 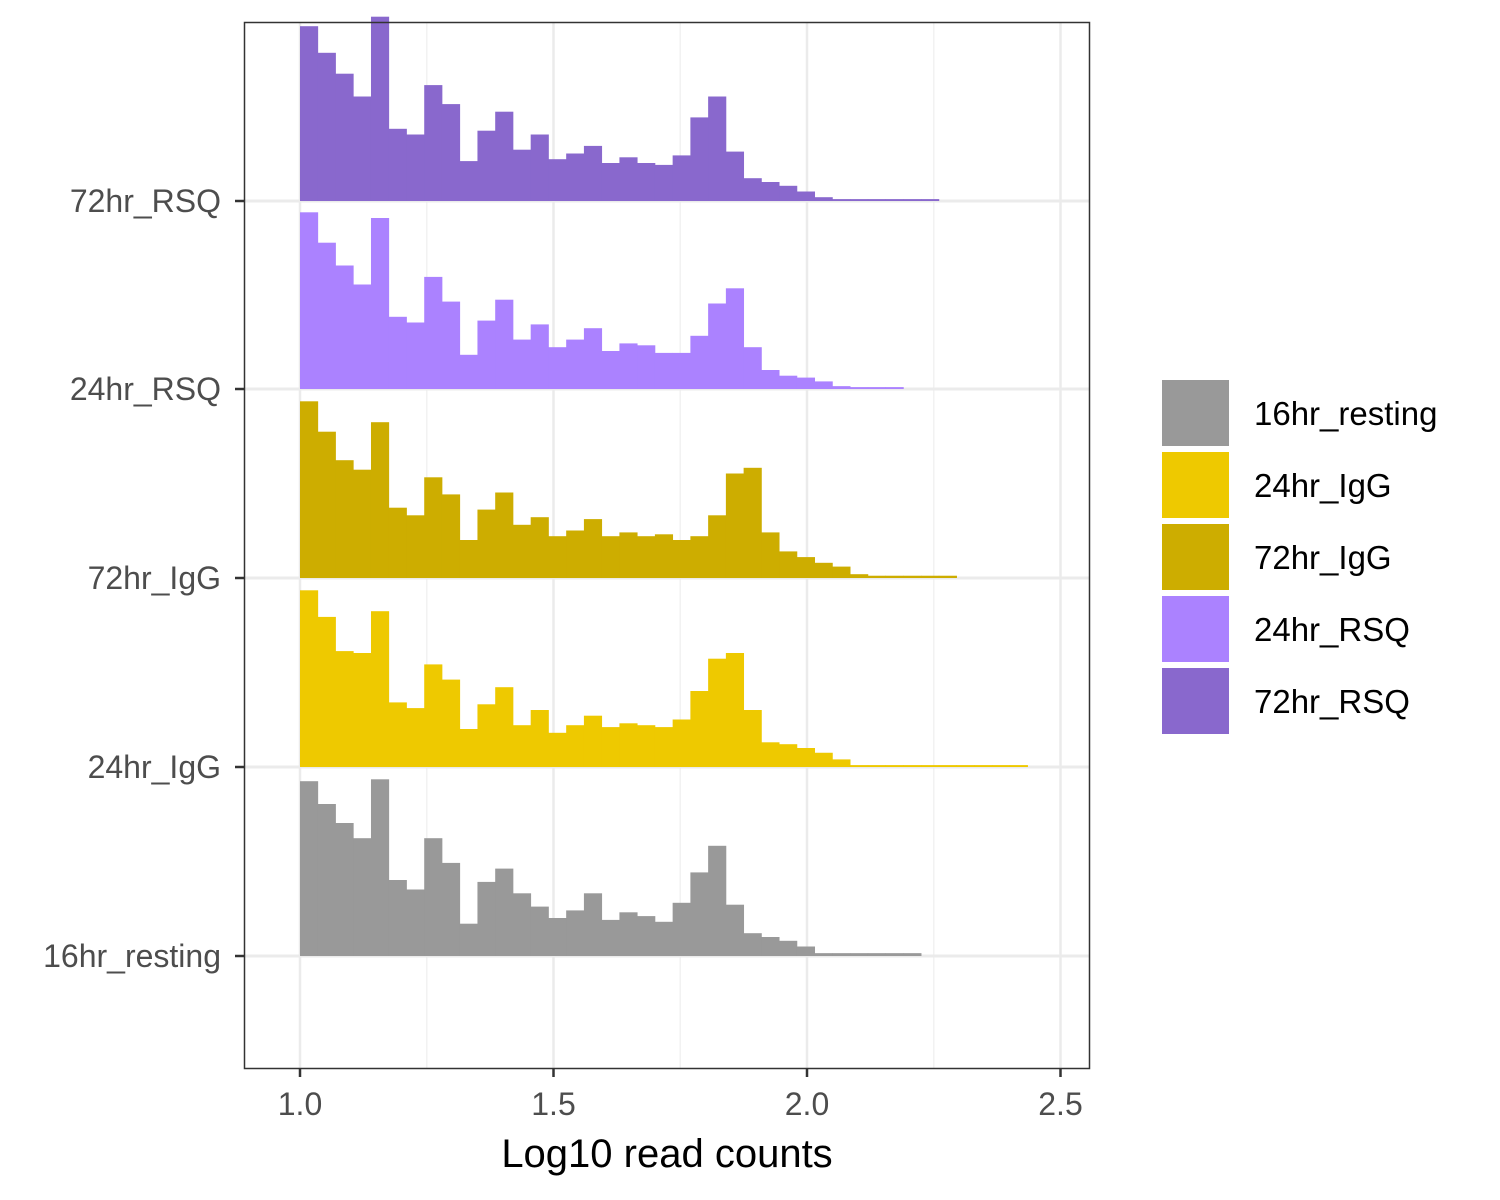 I want to click on legend-key-24hr_IgG, so click(x=1195, y=485).